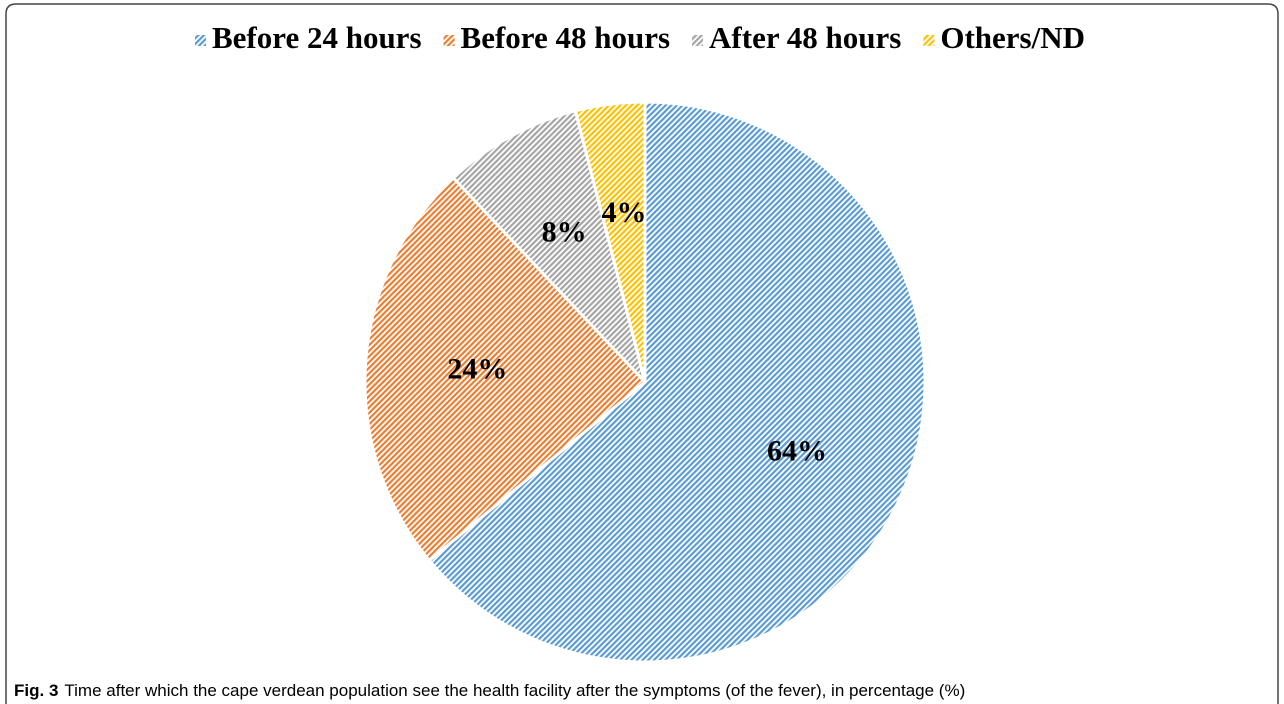  What do you see at coordinates (477, 368) in the screenshot?
I see `data-label: 24%` at bounding box center [477, 368].